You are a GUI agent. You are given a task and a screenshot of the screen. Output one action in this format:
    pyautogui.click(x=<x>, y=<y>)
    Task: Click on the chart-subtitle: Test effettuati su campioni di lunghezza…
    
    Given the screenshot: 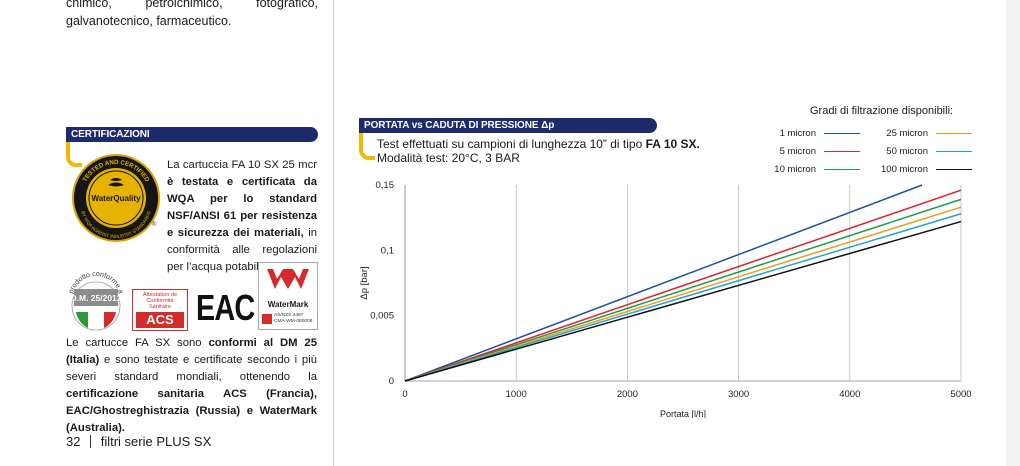 What is the action you would take?
    pyautogui.click(x=538, y=151)
    